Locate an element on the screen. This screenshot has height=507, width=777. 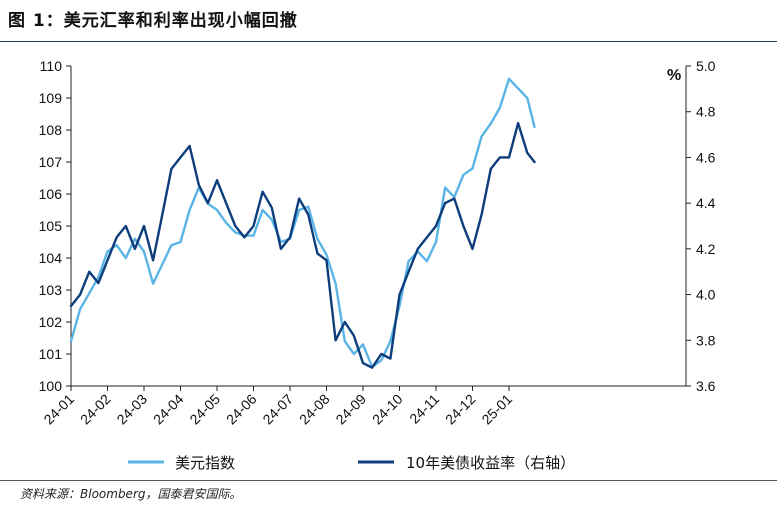
y-right-tick-label: 4.4 is located at coordinates (706, 203).